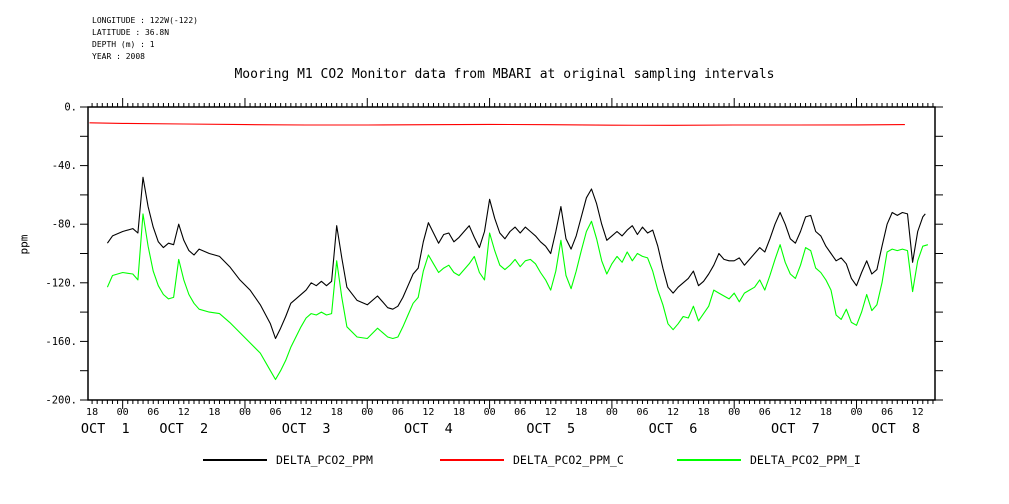 The height and width of the screenshot is (504, 1009). What do you see at coordinates (70, 108) in the screenshot?
I see `svg-text: 0.` at bounding box center [70, 108].